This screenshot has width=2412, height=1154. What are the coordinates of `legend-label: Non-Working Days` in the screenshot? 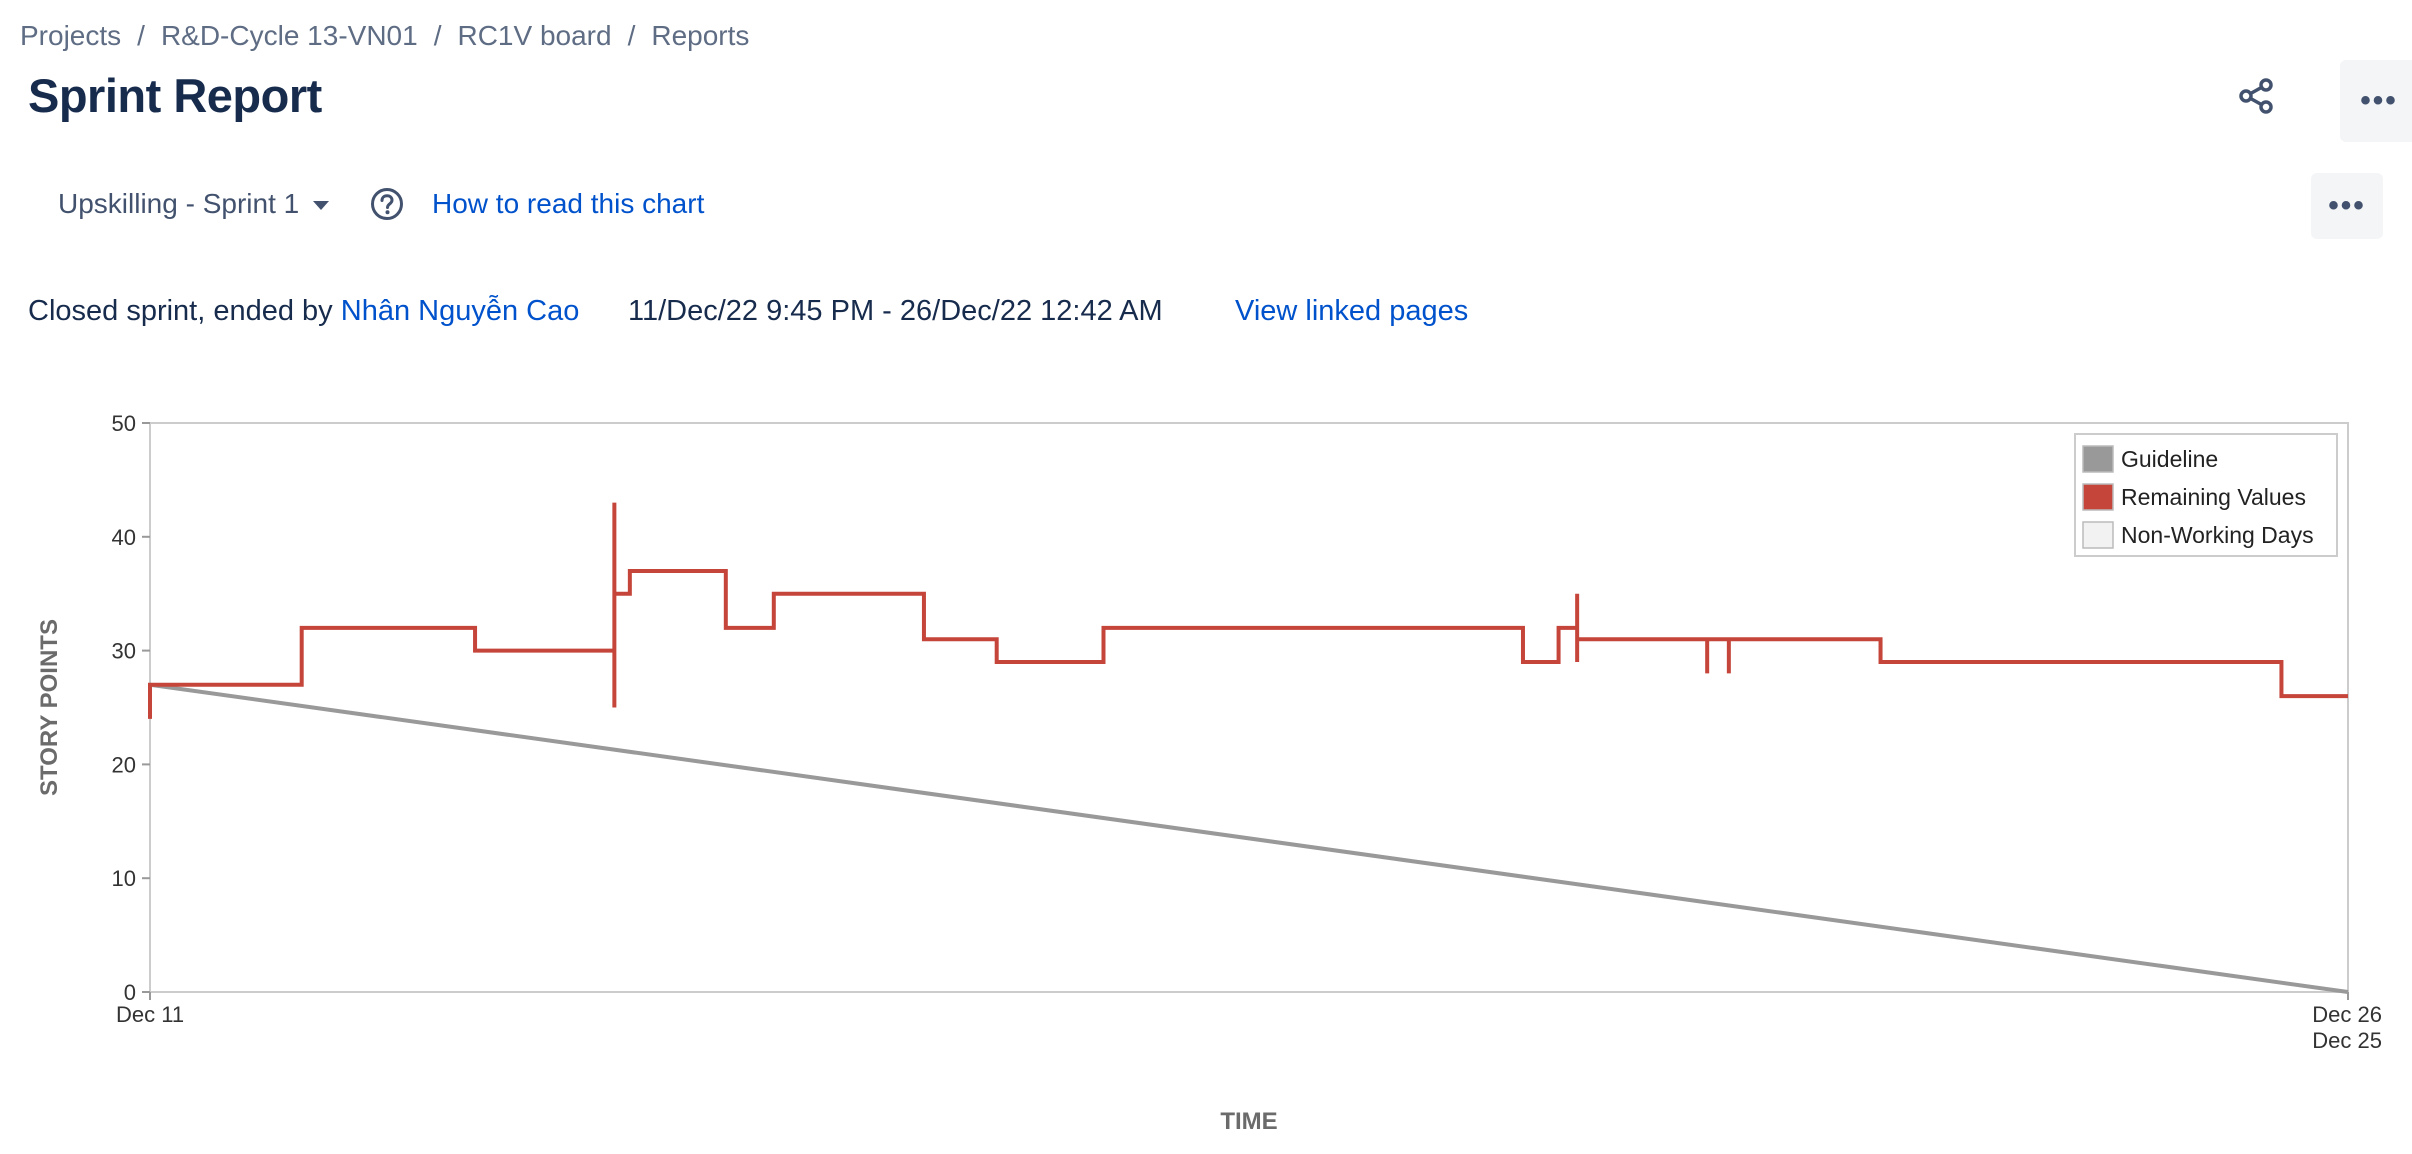 It's located at (2217, 535).